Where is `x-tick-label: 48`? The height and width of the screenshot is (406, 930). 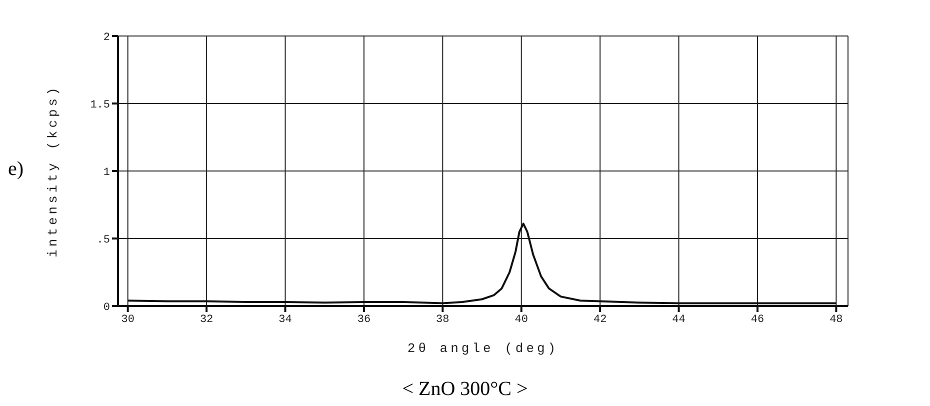
x-tick-label: 48 is located at coordinates (836, 320).